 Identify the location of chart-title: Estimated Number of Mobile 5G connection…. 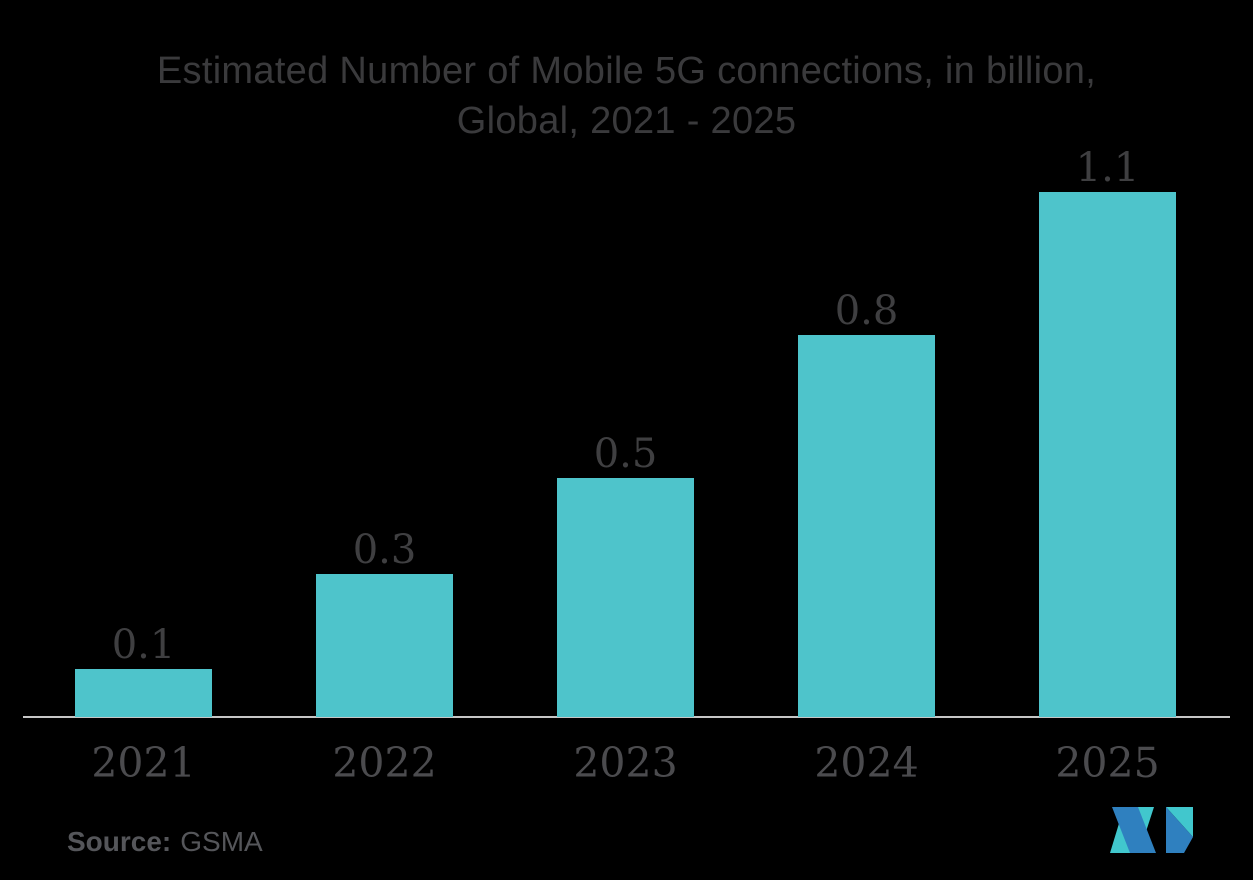
(626, 96).